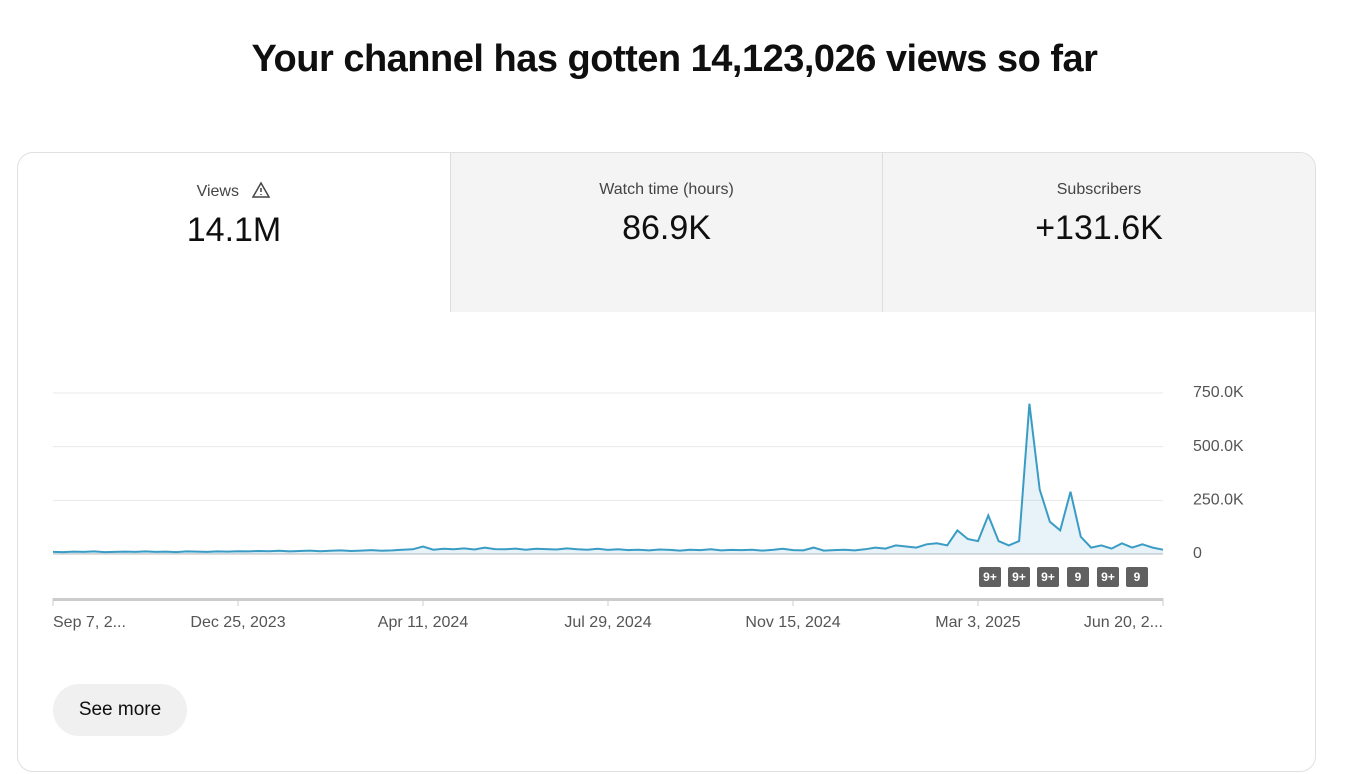 The width and height of the screenshot is (1349, 774). What do you see at coordinates (1218, 446) in the screenshot?
I see `y-tick-label: 500.0K` at bounding box center [1218, 446].